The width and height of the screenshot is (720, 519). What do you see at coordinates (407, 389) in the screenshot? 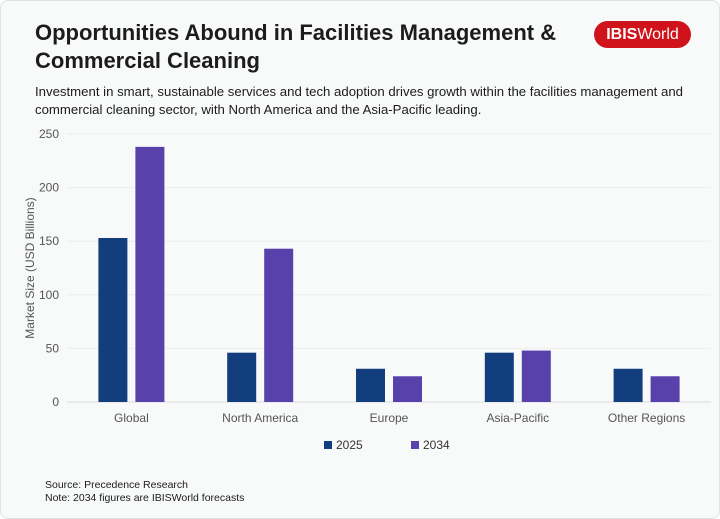
I see `bar-2034-europe` at bounding box center [407, 389].